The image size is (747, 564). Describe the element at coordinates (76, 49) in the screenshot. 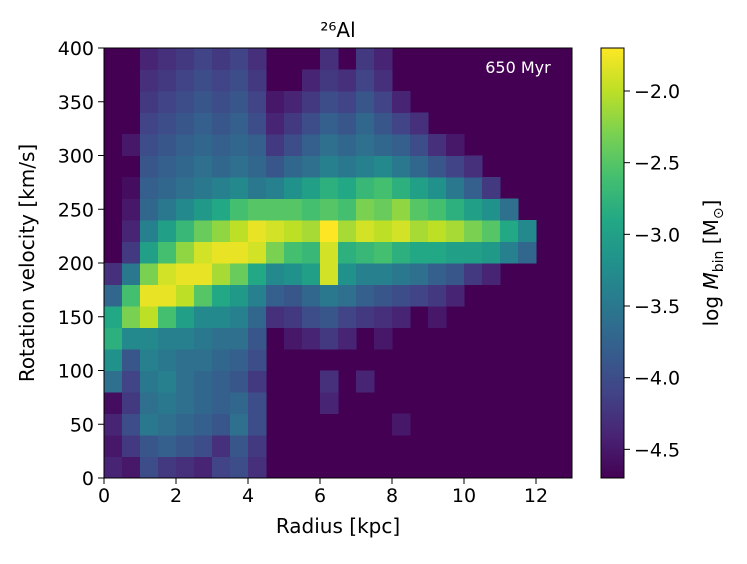

I see `y-tick-label: 400` at that location.